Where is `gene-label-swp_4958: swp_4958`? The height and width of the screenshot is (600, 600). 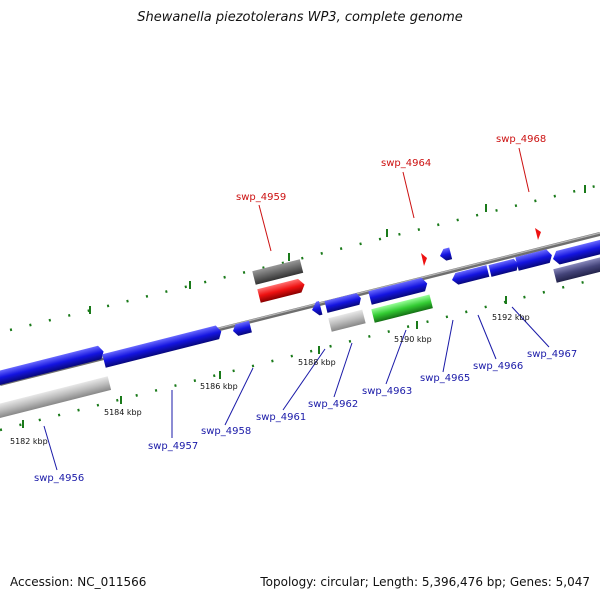
gene-label-swp_4958: swp_4958 is located at coordinates (226, 431).